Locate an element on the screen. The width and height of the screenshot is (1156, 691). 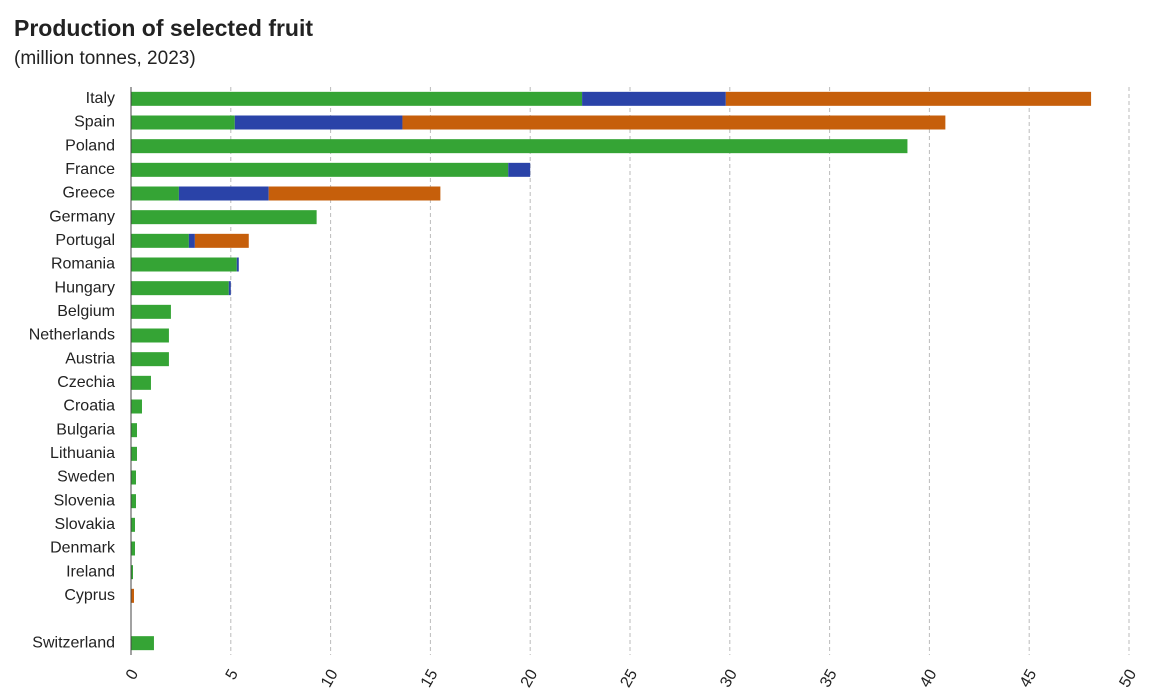
y-tick-label: Belgium is located at coordinates (86, 311).